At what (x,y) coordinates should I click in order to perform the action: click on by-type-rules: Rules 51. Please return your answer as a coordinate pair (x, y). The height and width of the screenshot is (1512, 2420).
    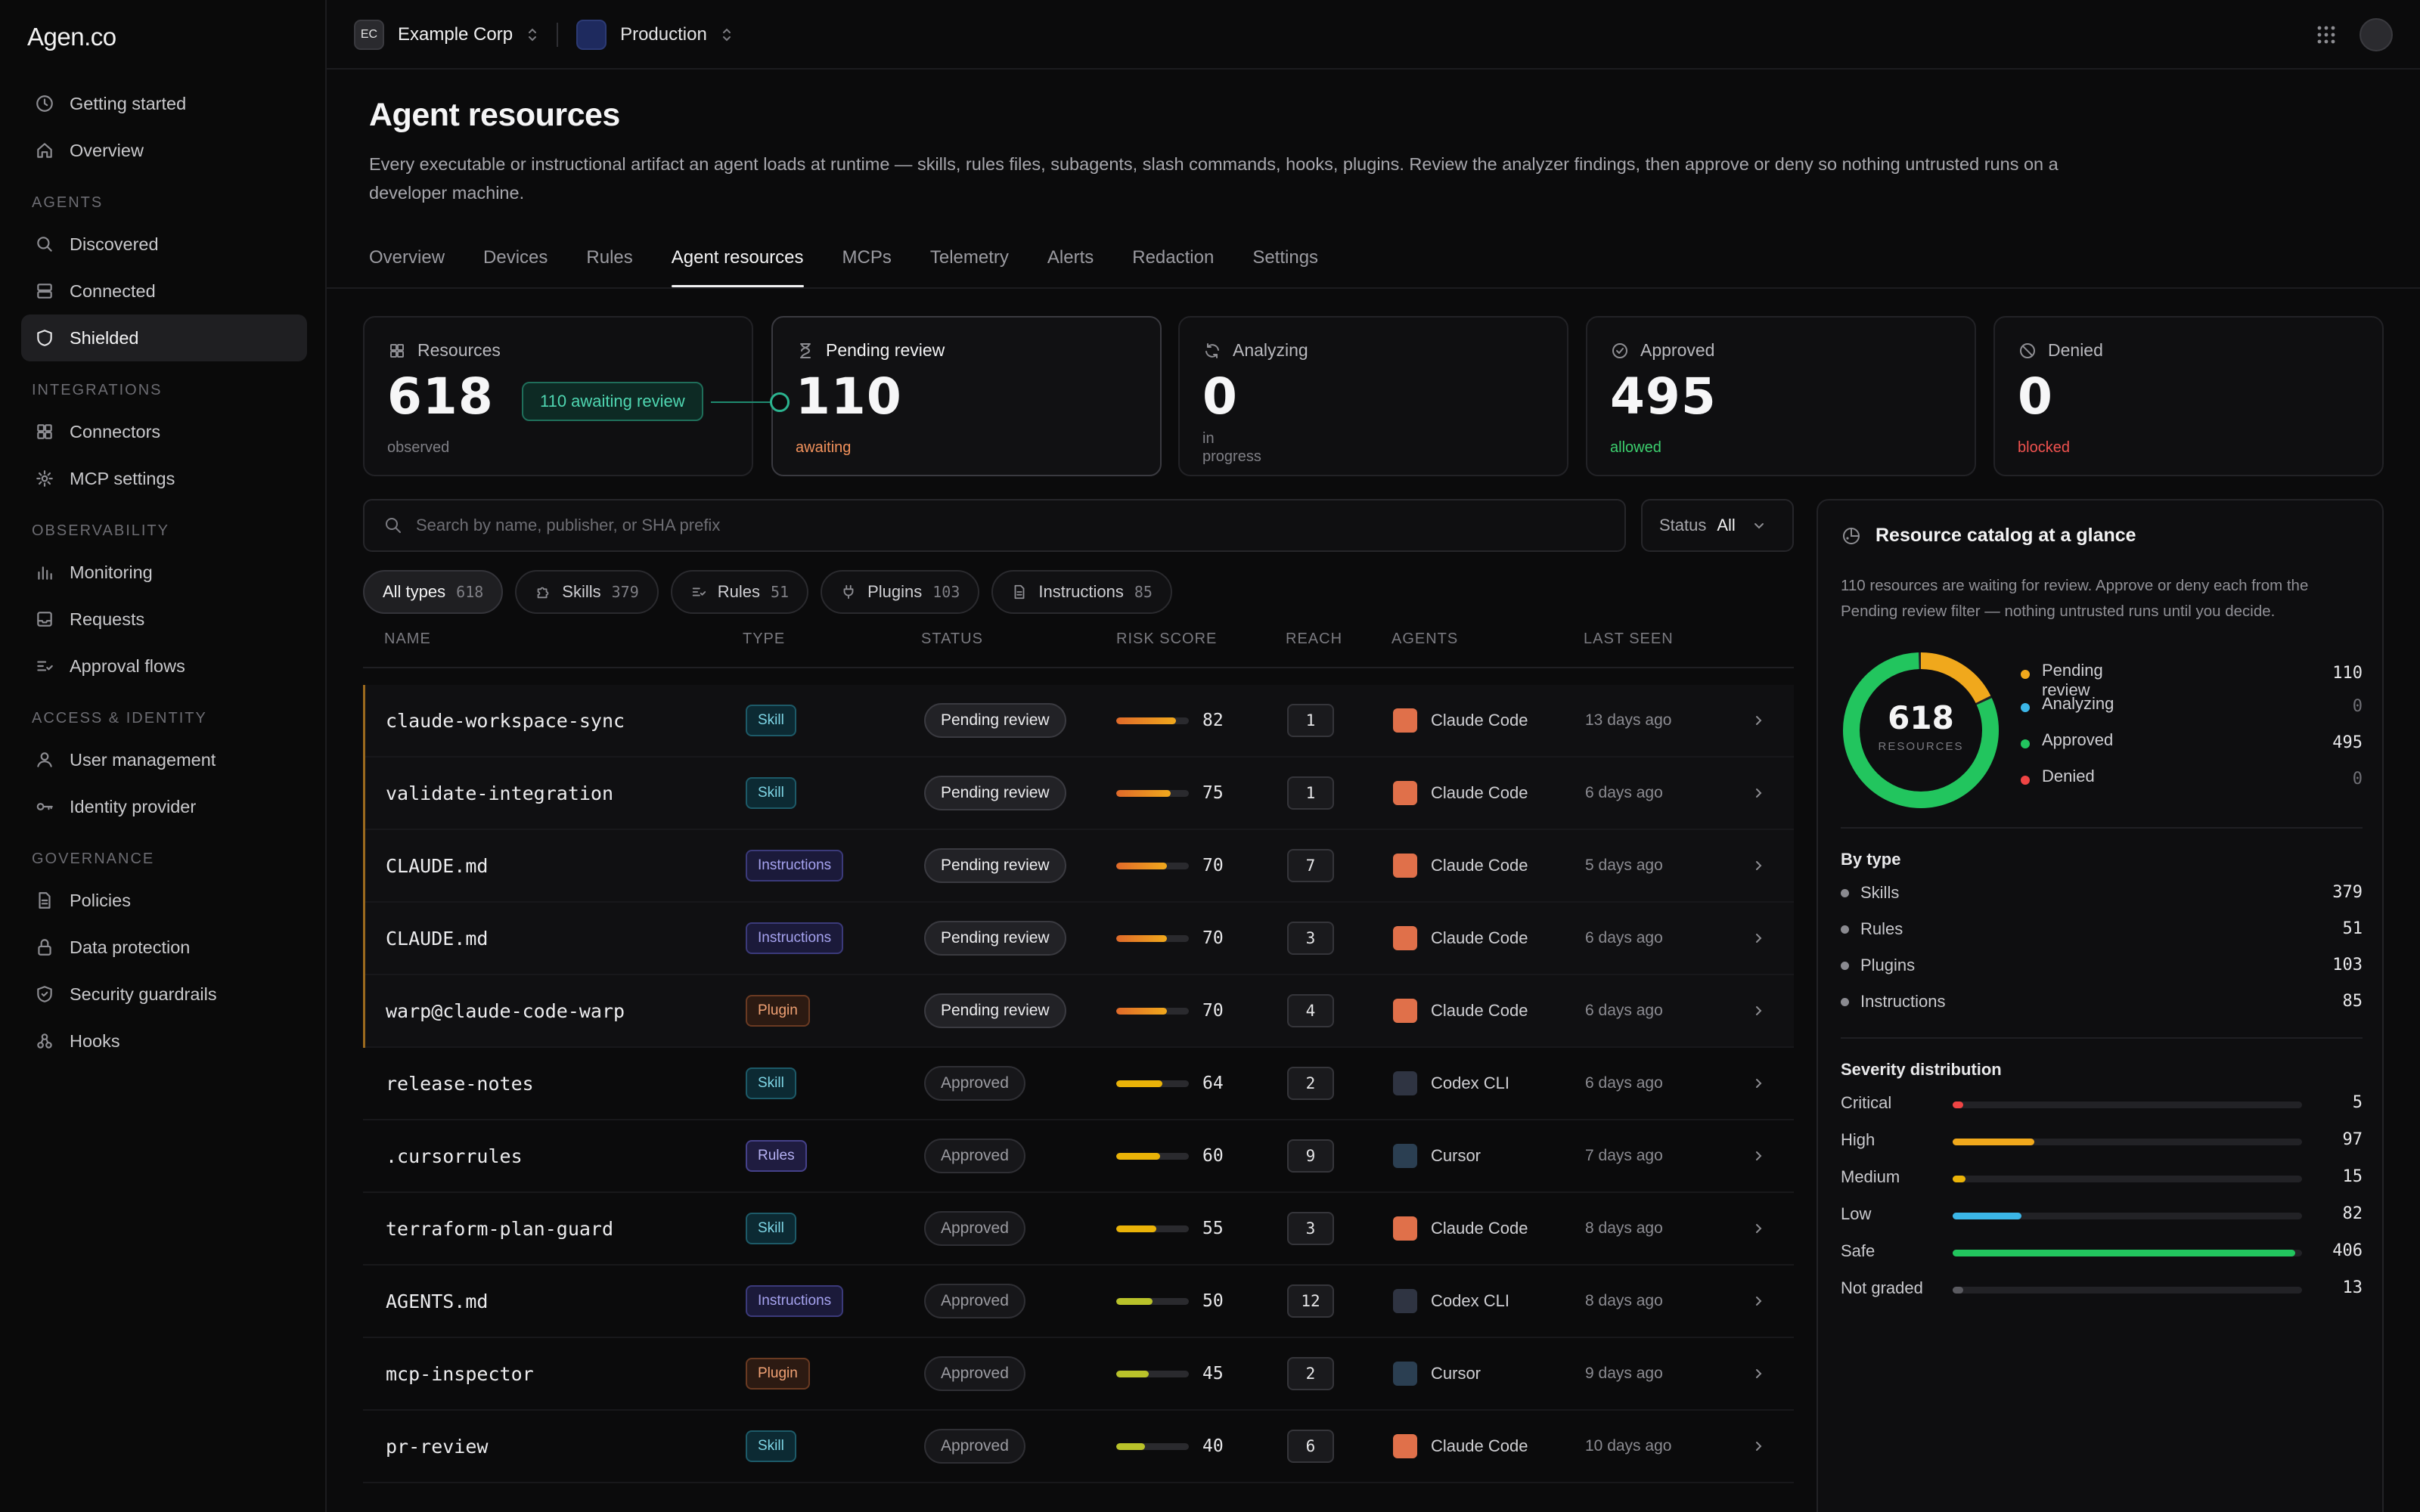
    Looking at the image, I should click on (2102, 931).